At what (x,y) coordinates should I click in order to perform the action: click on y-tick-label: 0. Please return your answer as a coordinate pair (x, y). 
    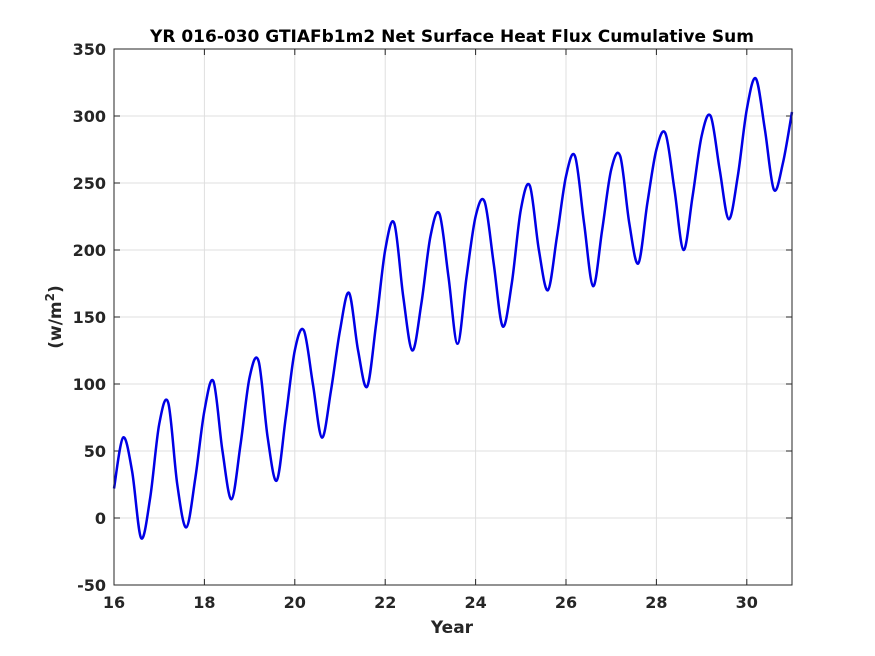
    Looking at the image, I should click on (100, 518).